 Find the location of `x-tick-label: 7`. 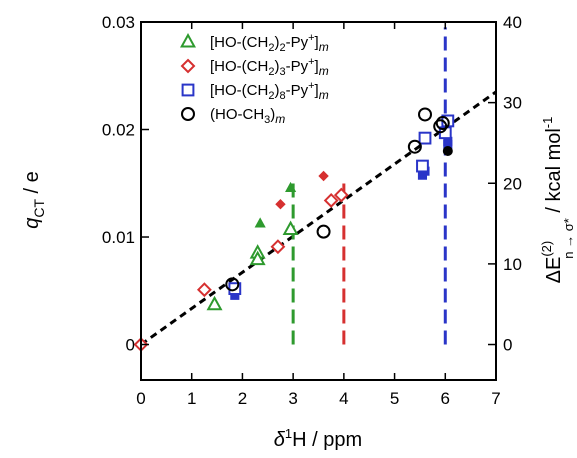

x-tick-label: 7 is located at coordinates (495, 398).